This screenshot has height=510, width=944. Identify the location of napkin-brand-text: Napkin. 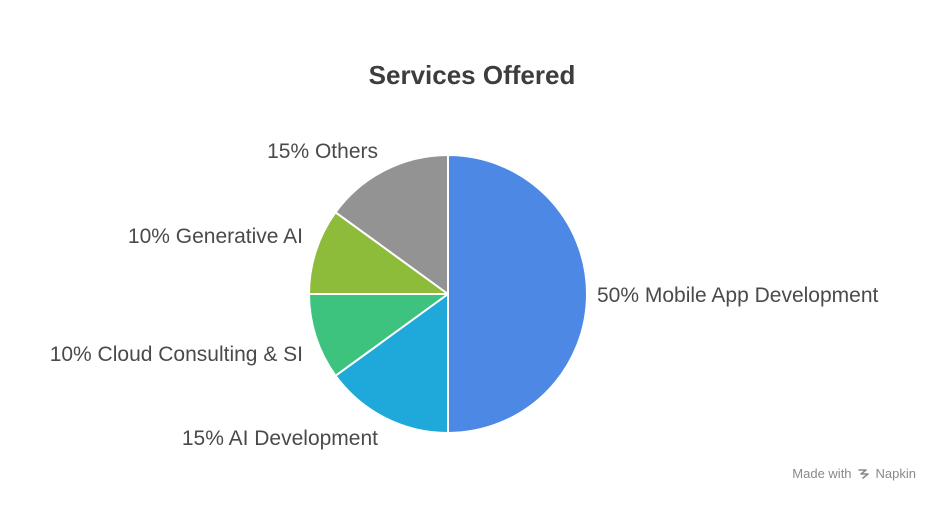
(895, 473).